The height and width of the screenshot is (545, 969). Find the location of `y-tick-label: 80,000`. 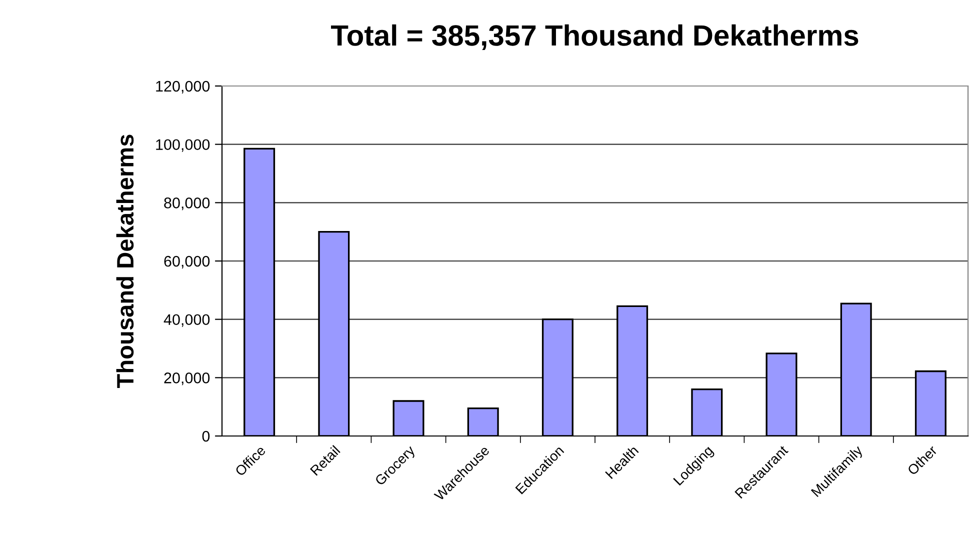

y-tick-label: 80,000 is located at coordinates (187, 204).